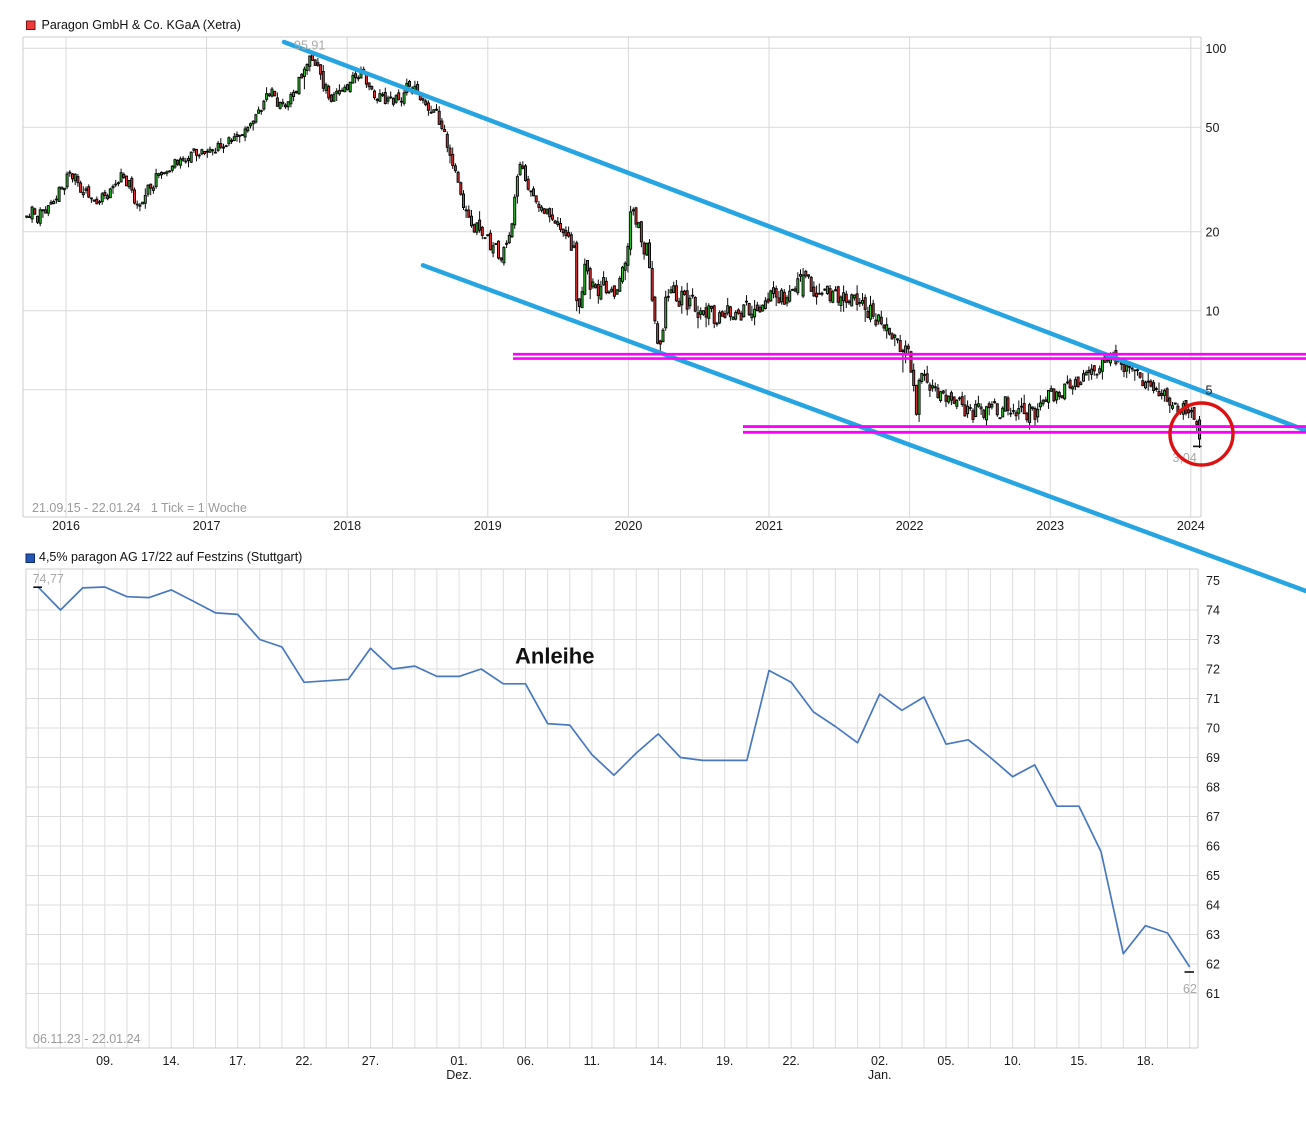  What do you see at coordinates (1012, 1061) in the screenshot?
I see `svg-text: 10.` at bounding box center [1012, 1061].